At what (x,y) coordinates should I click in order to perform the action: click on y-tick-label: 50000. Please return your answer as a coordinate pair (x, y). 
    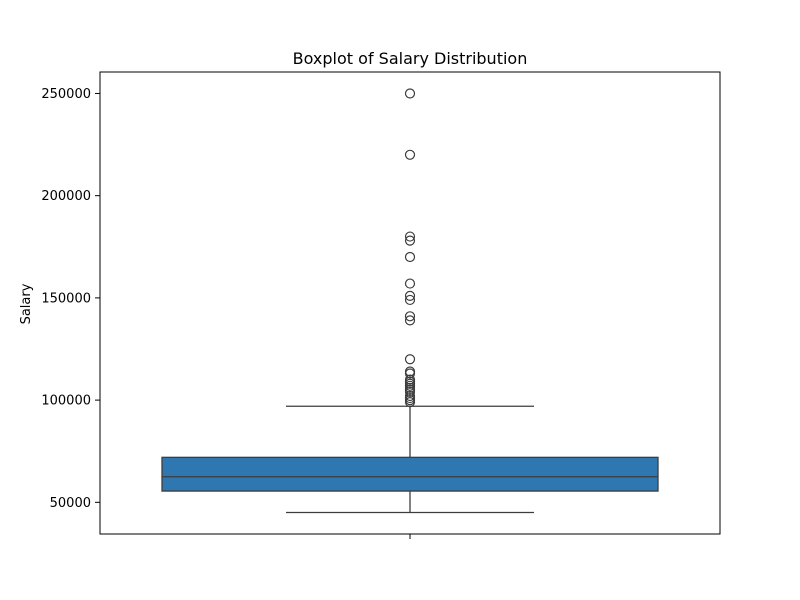
    Looking at the image, I should click on (70, 503).